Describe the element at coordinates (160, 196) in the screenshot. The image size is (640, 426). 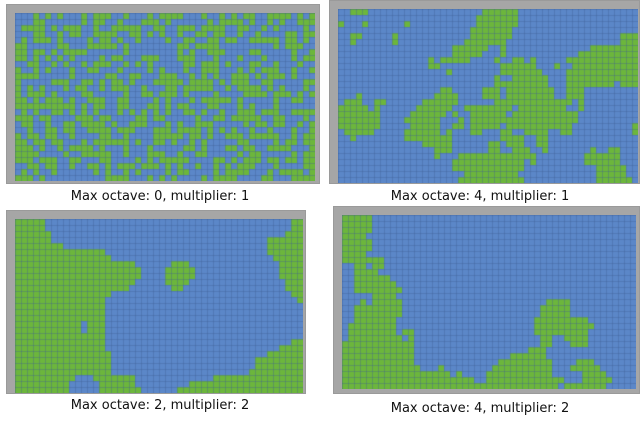
I see `panel-caption: Max octave: 0, multiplier: 1` at that location.